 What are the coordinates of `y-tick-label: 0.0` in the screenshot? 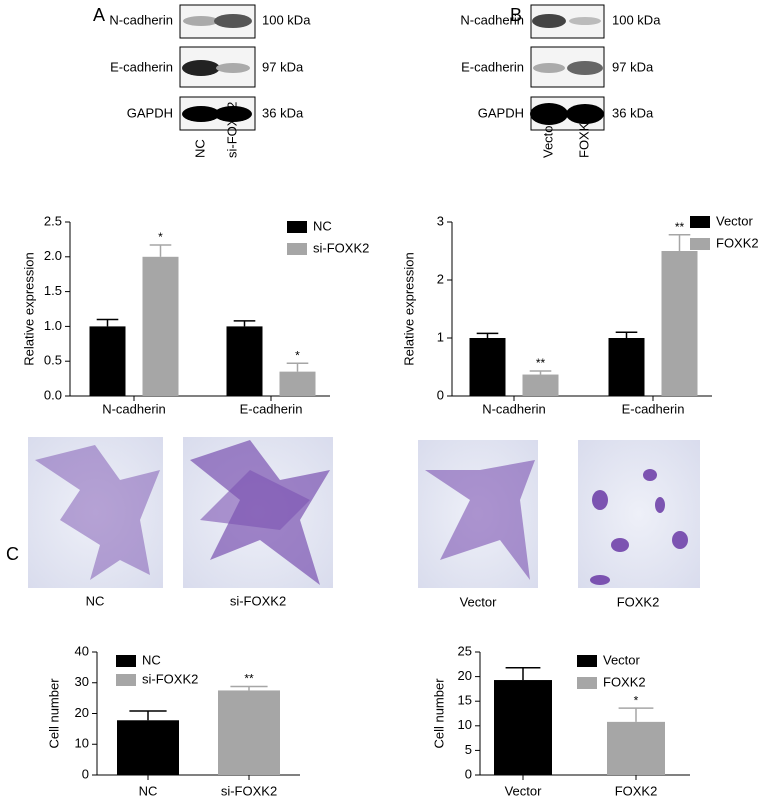 It's located at (53, 394).